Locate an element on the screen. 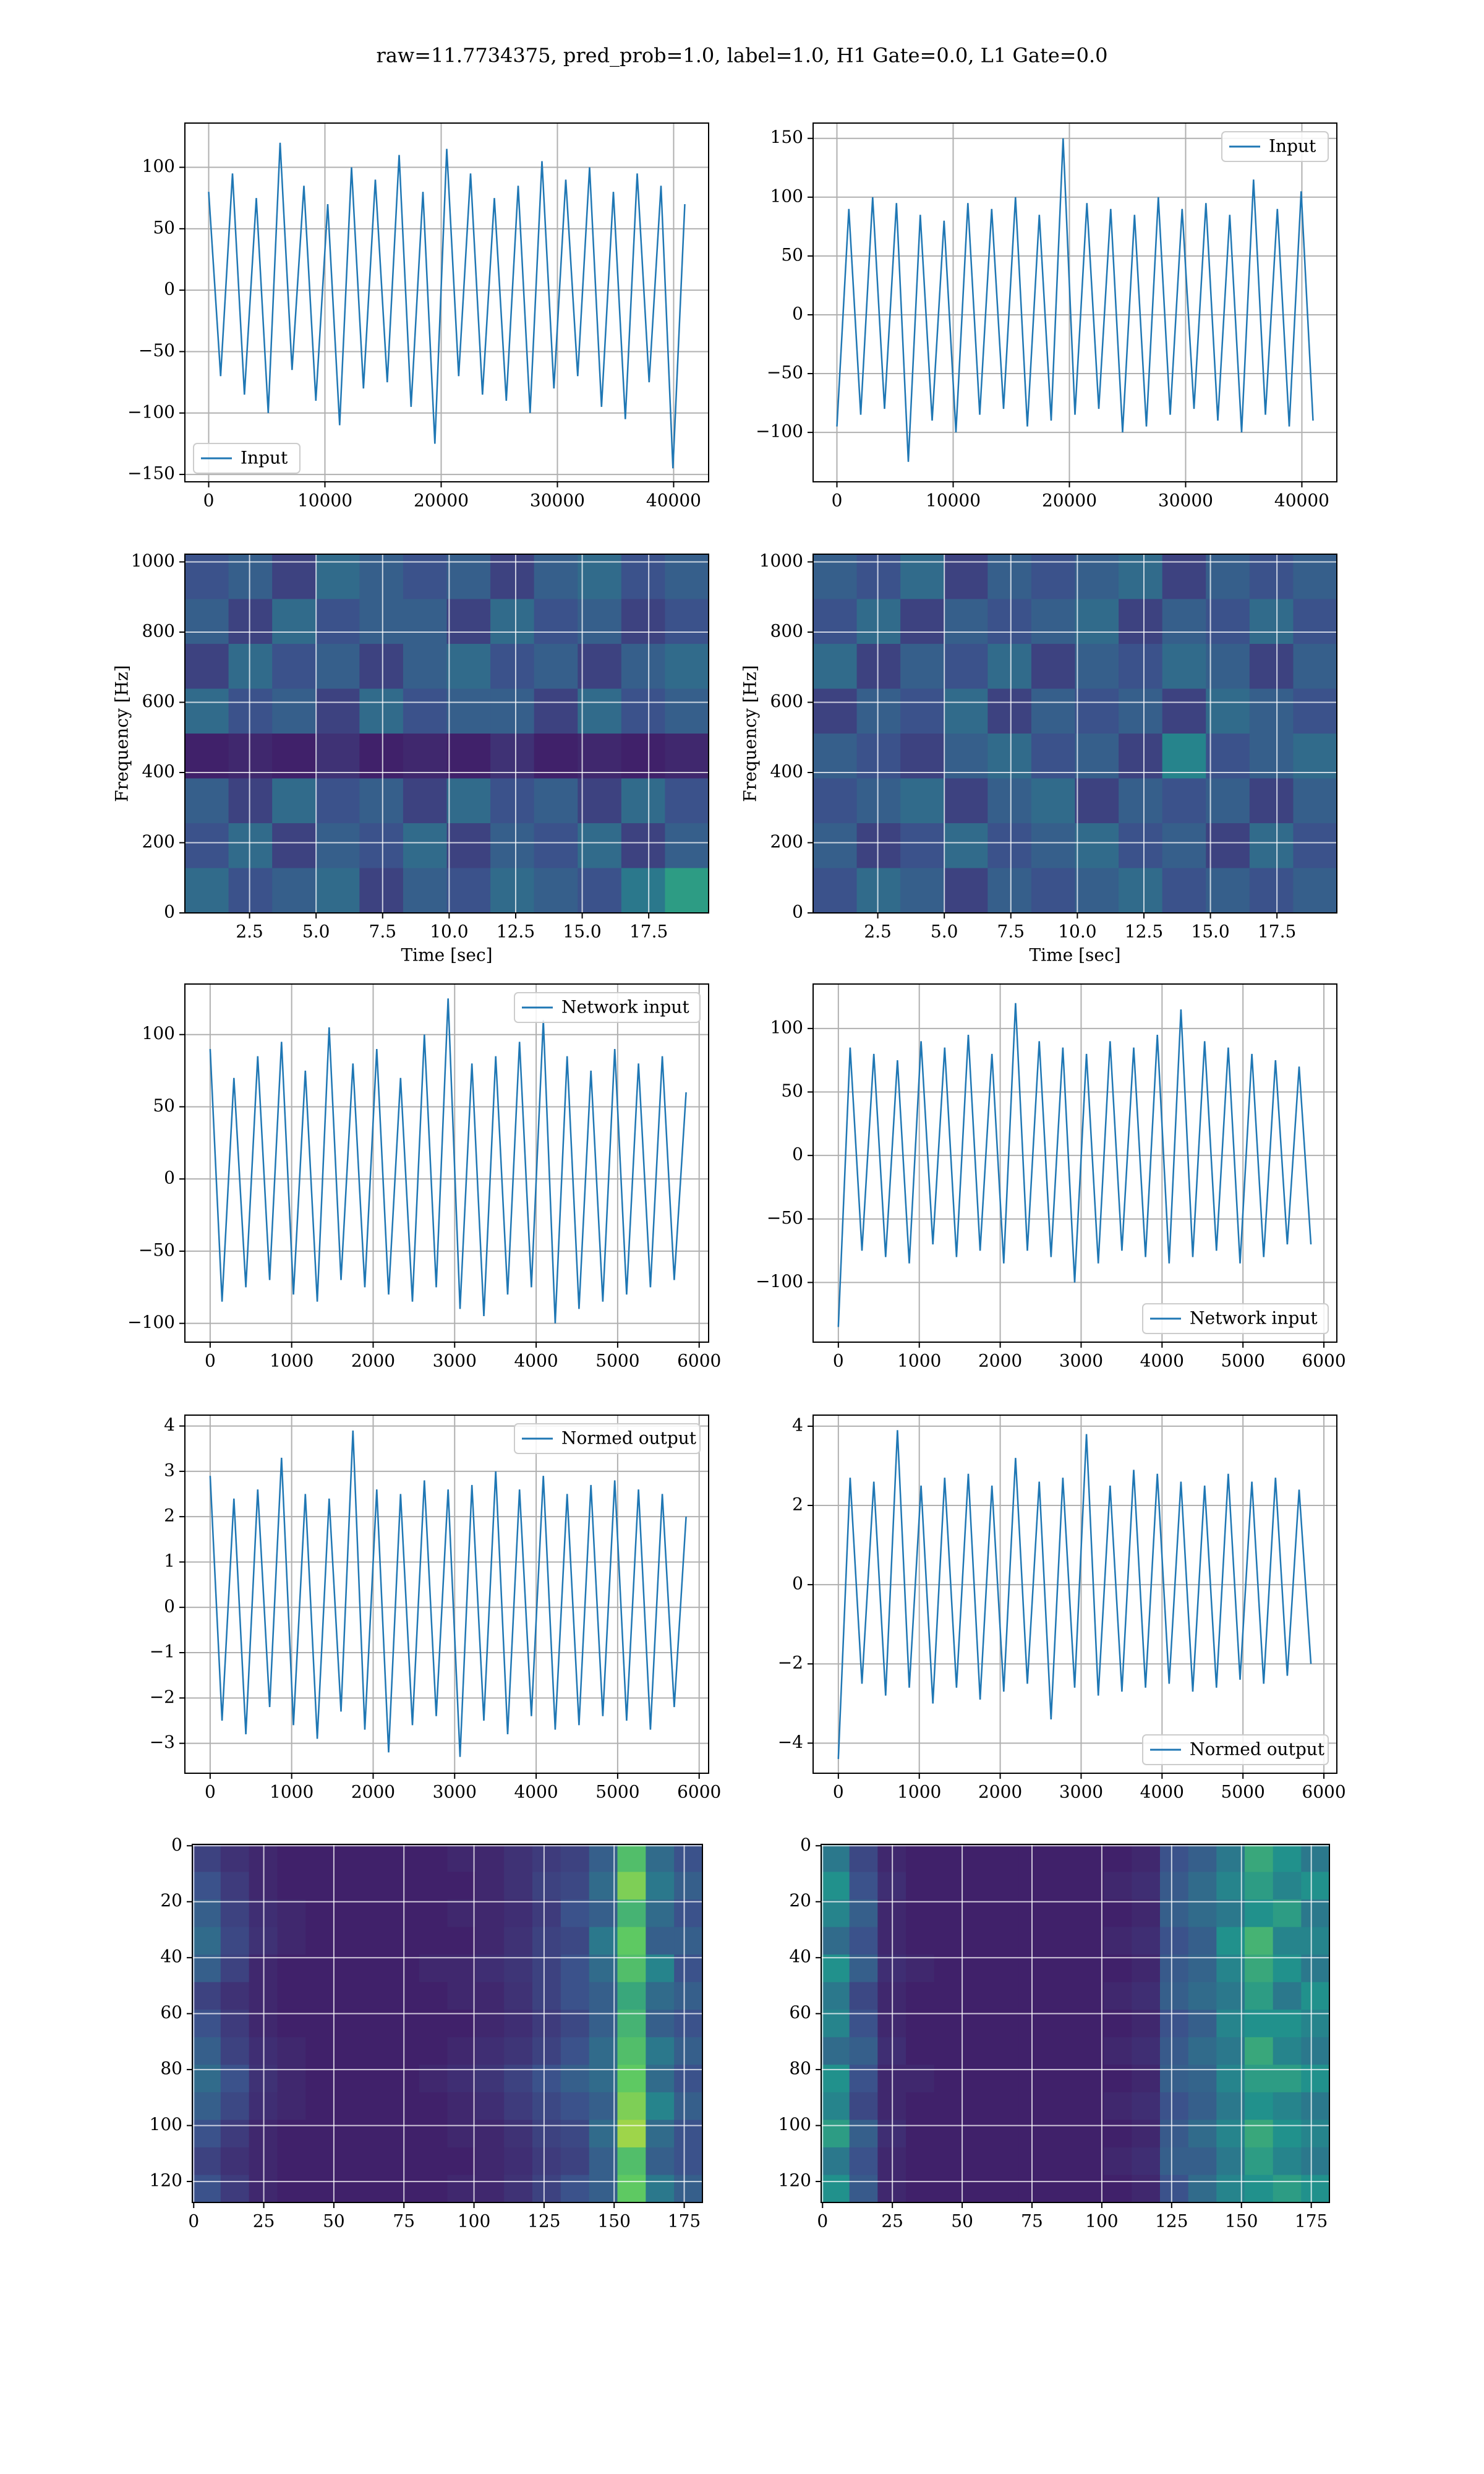  x-tick-label: 17.5 is located at coordinates (648, 932).